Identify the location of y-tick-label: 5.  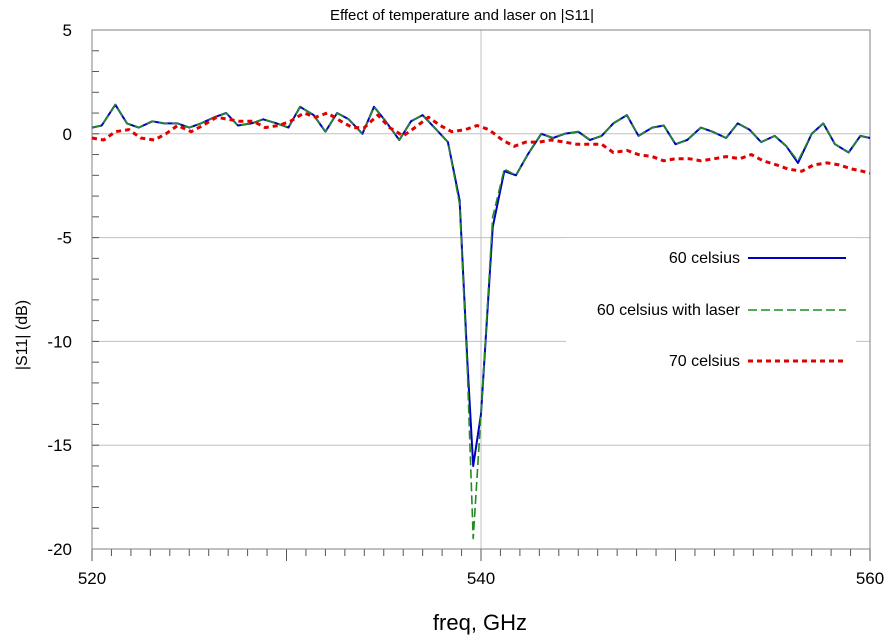
(67, 30).